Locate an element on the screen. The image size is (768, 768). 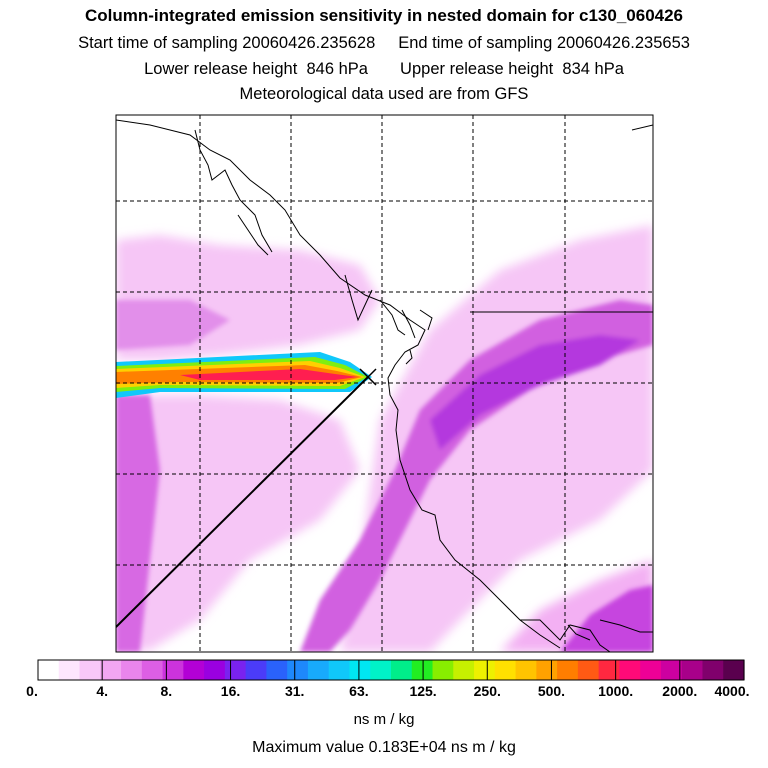
start-time-value: 20060426.235628 is located at coordinates (309, 43).